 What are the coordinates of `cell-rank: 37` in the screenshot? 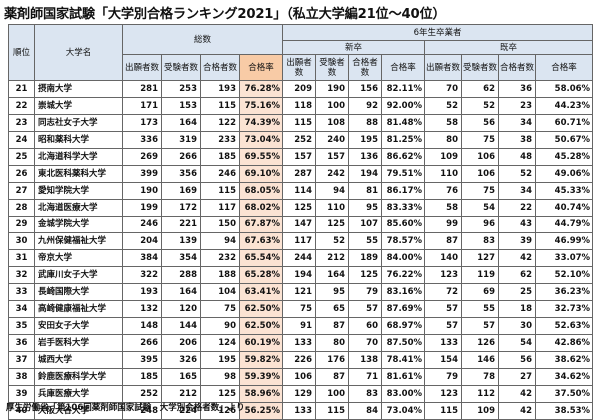 It's located at (21, 360).